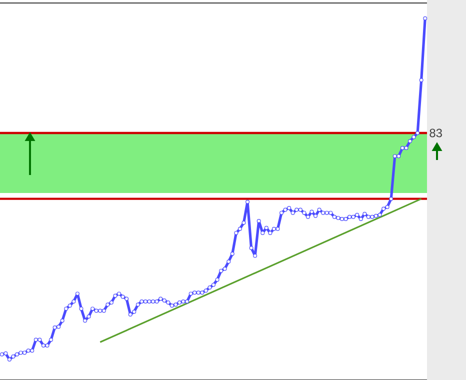 Image resolution: width=466 pixels, height=380 pixels. What do you see at coordinates (436, 133) in the screenshot?
I see `text: 83` at bounding box center [436, 133].